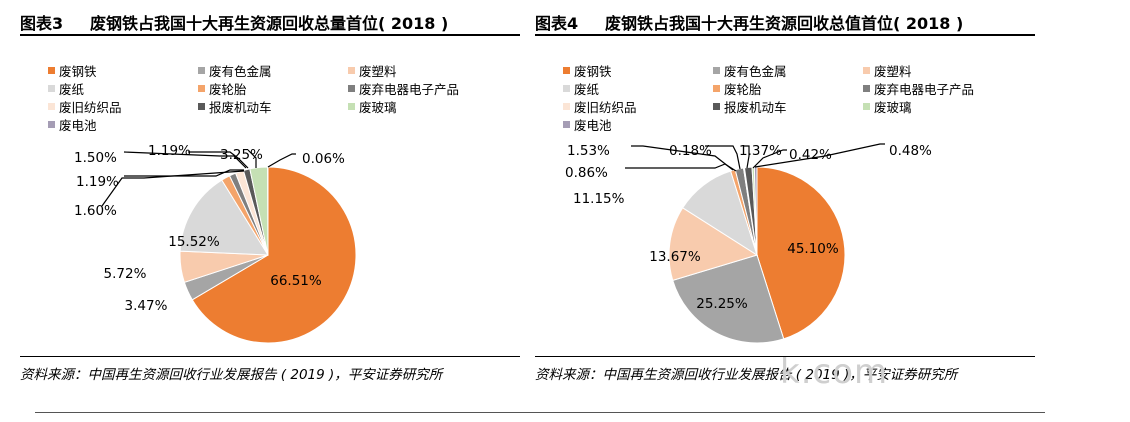  Describe the element at coordinates (194, 242) in the screenshot. I see `data-label: 15.52%` at that location.